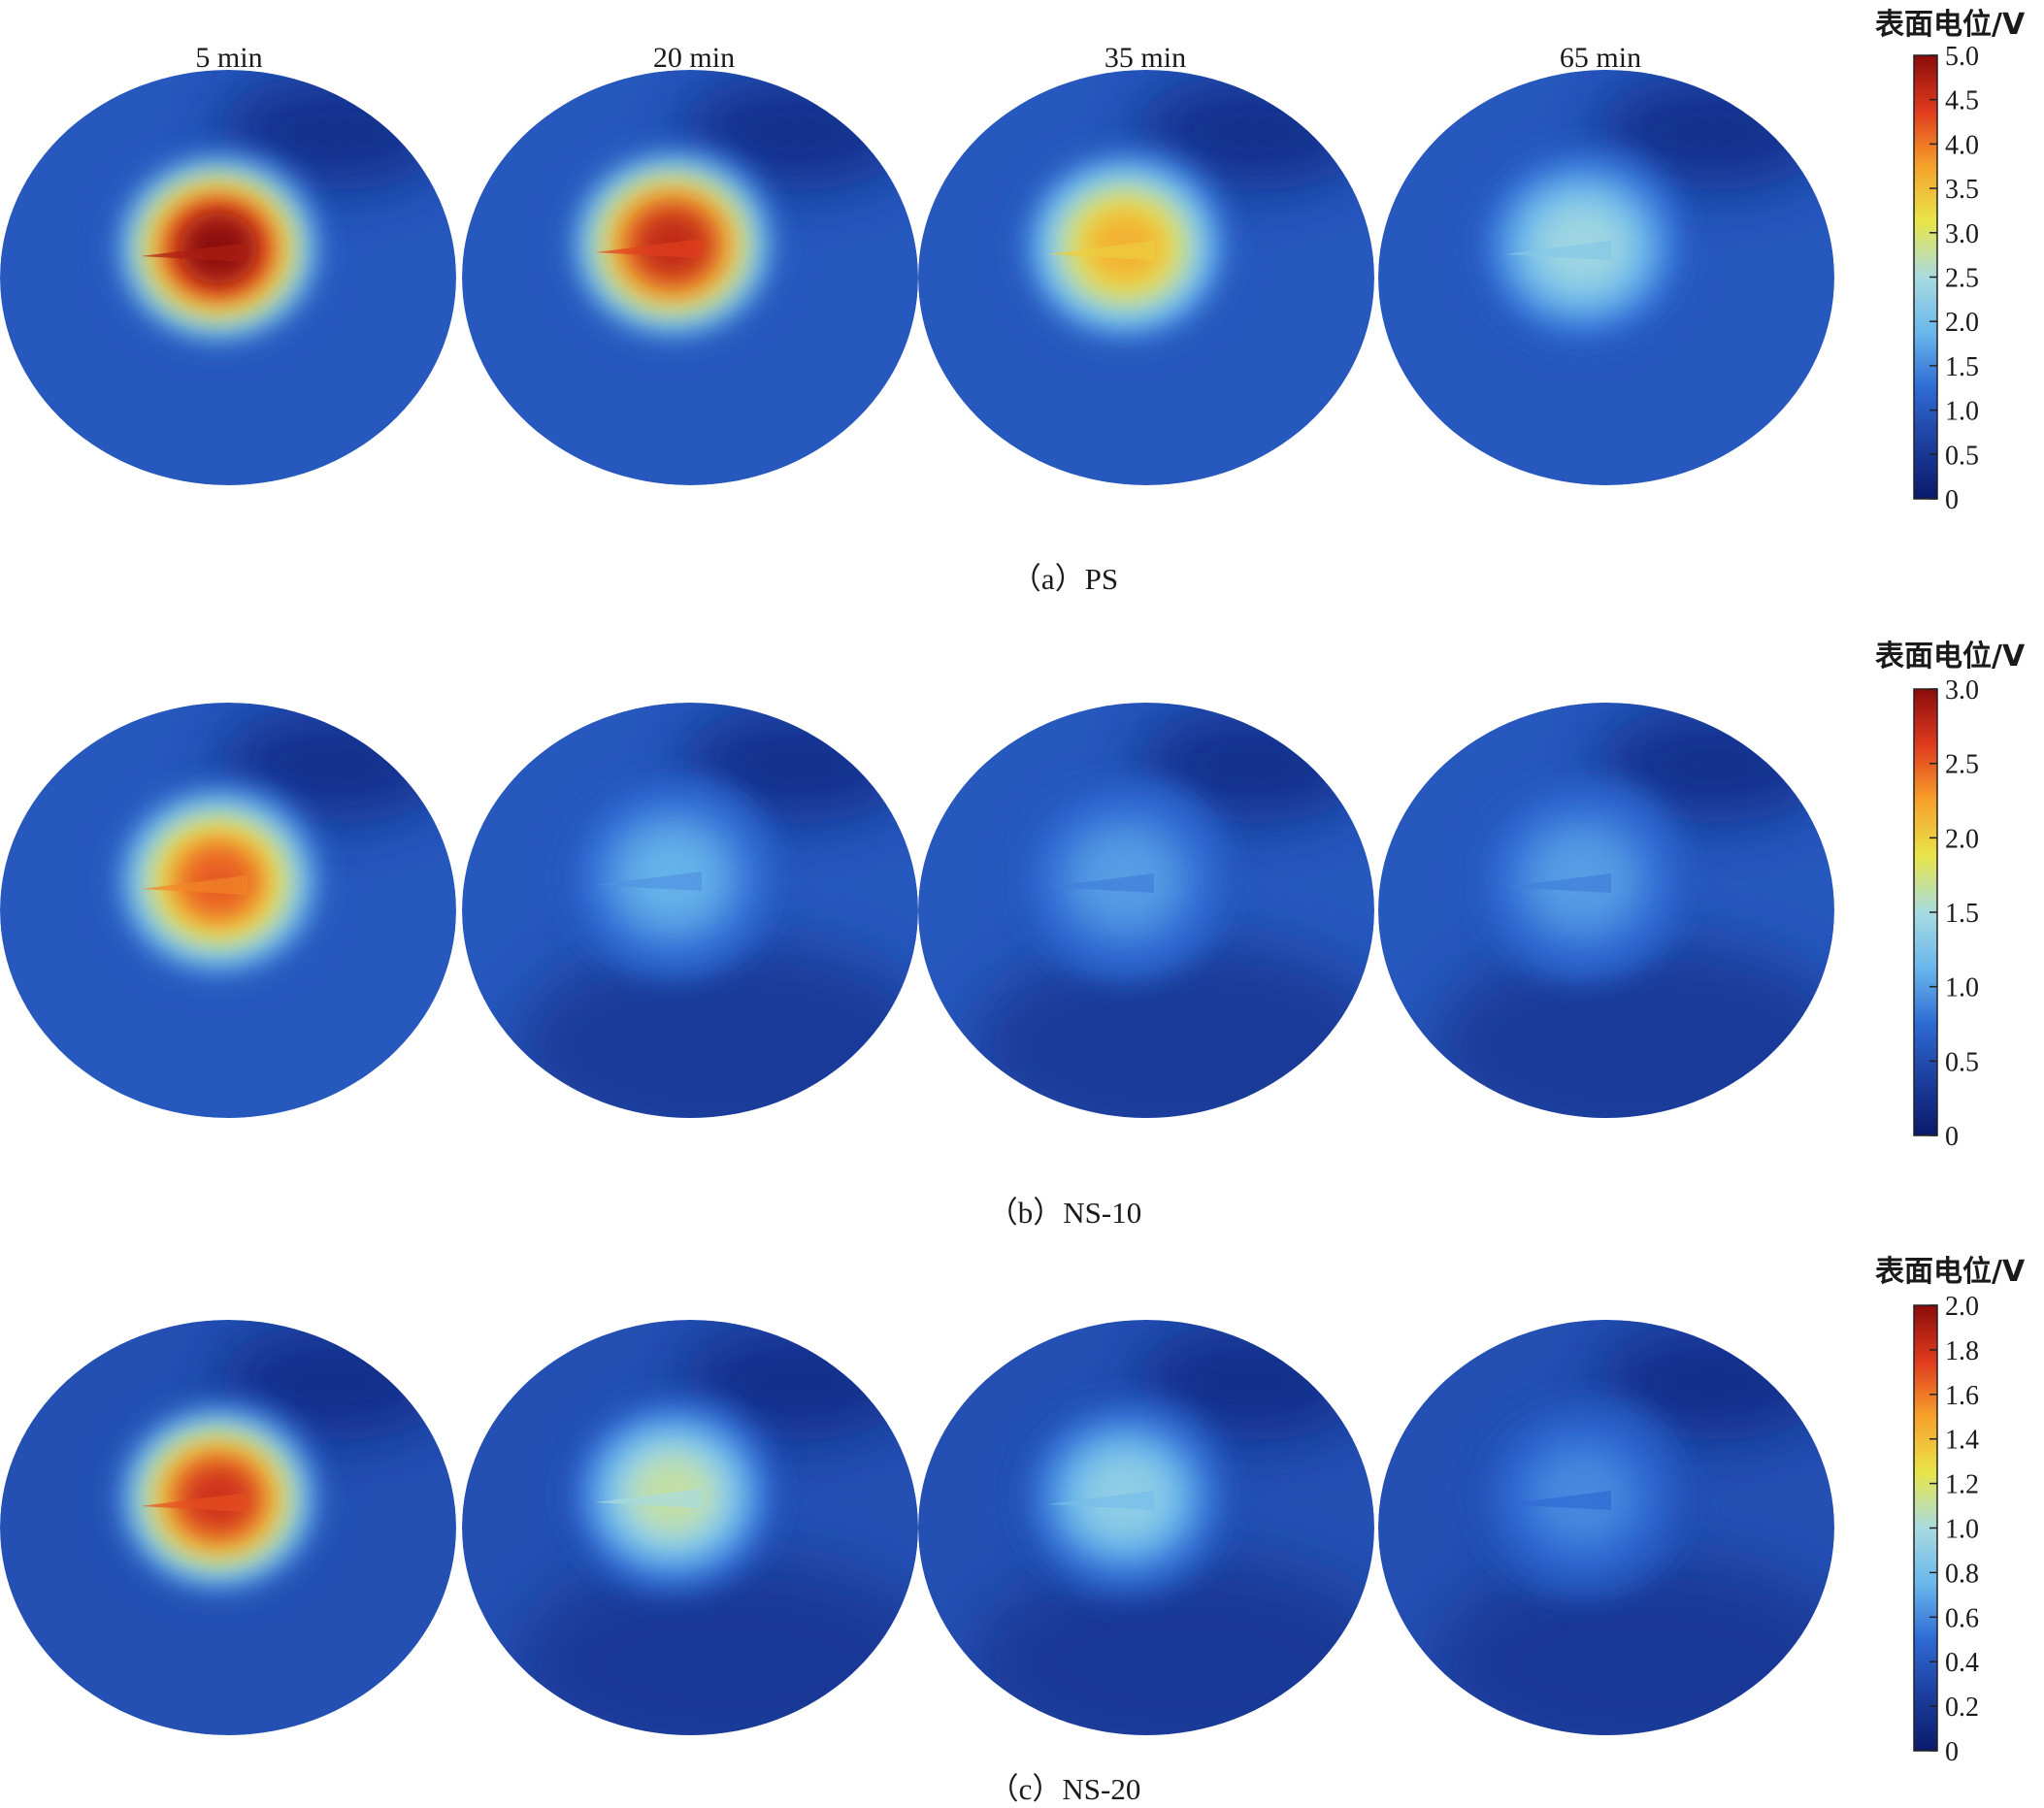 The height and width of the screenshot is (1808, 2044). Describe the element at coordinates (1962, 190) in the screenshot. I see `colorbar-tick-label: 3.5` at that location.